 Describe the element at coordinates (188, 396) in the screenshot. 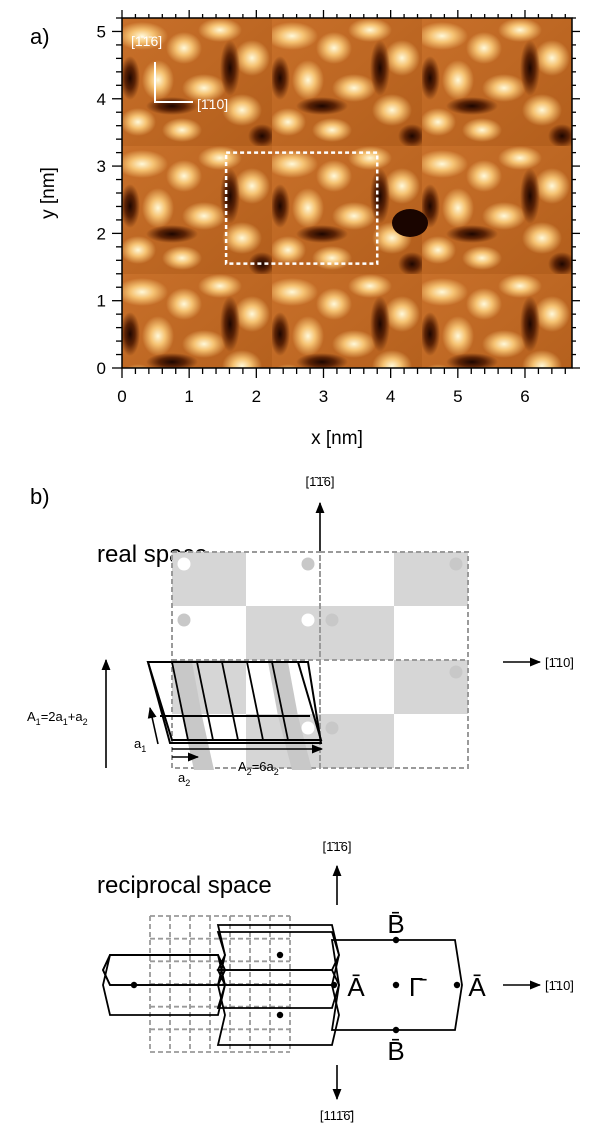

I see `x-tick-label: 1` at that location.